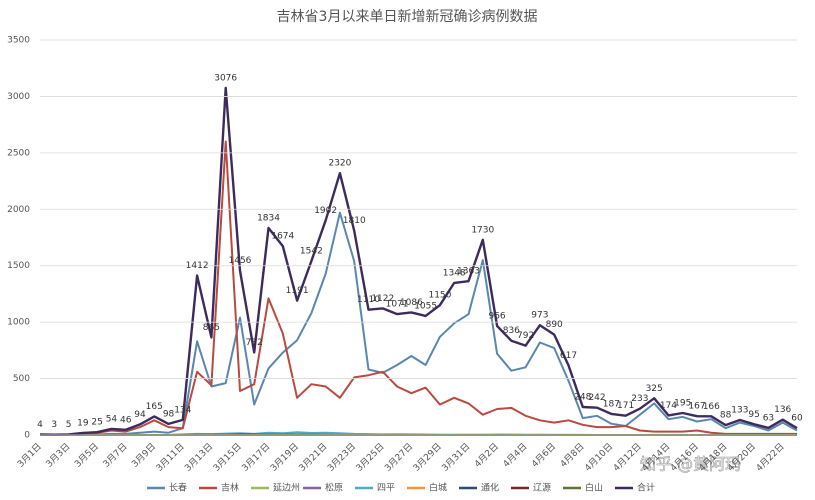  What do you see at coordinates (284, 457) in the screenshot?
I see `x-tick-label: 3月19日` at bounding box center [284, 457].